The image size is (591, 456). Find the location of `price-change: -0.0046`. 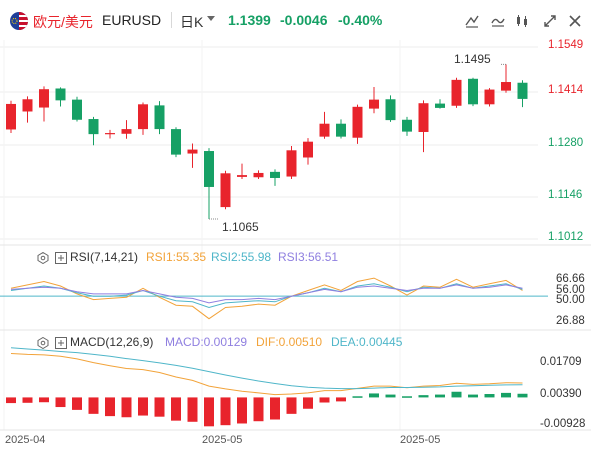

price-change: -0.0046 is located at coordinates (304, 20).